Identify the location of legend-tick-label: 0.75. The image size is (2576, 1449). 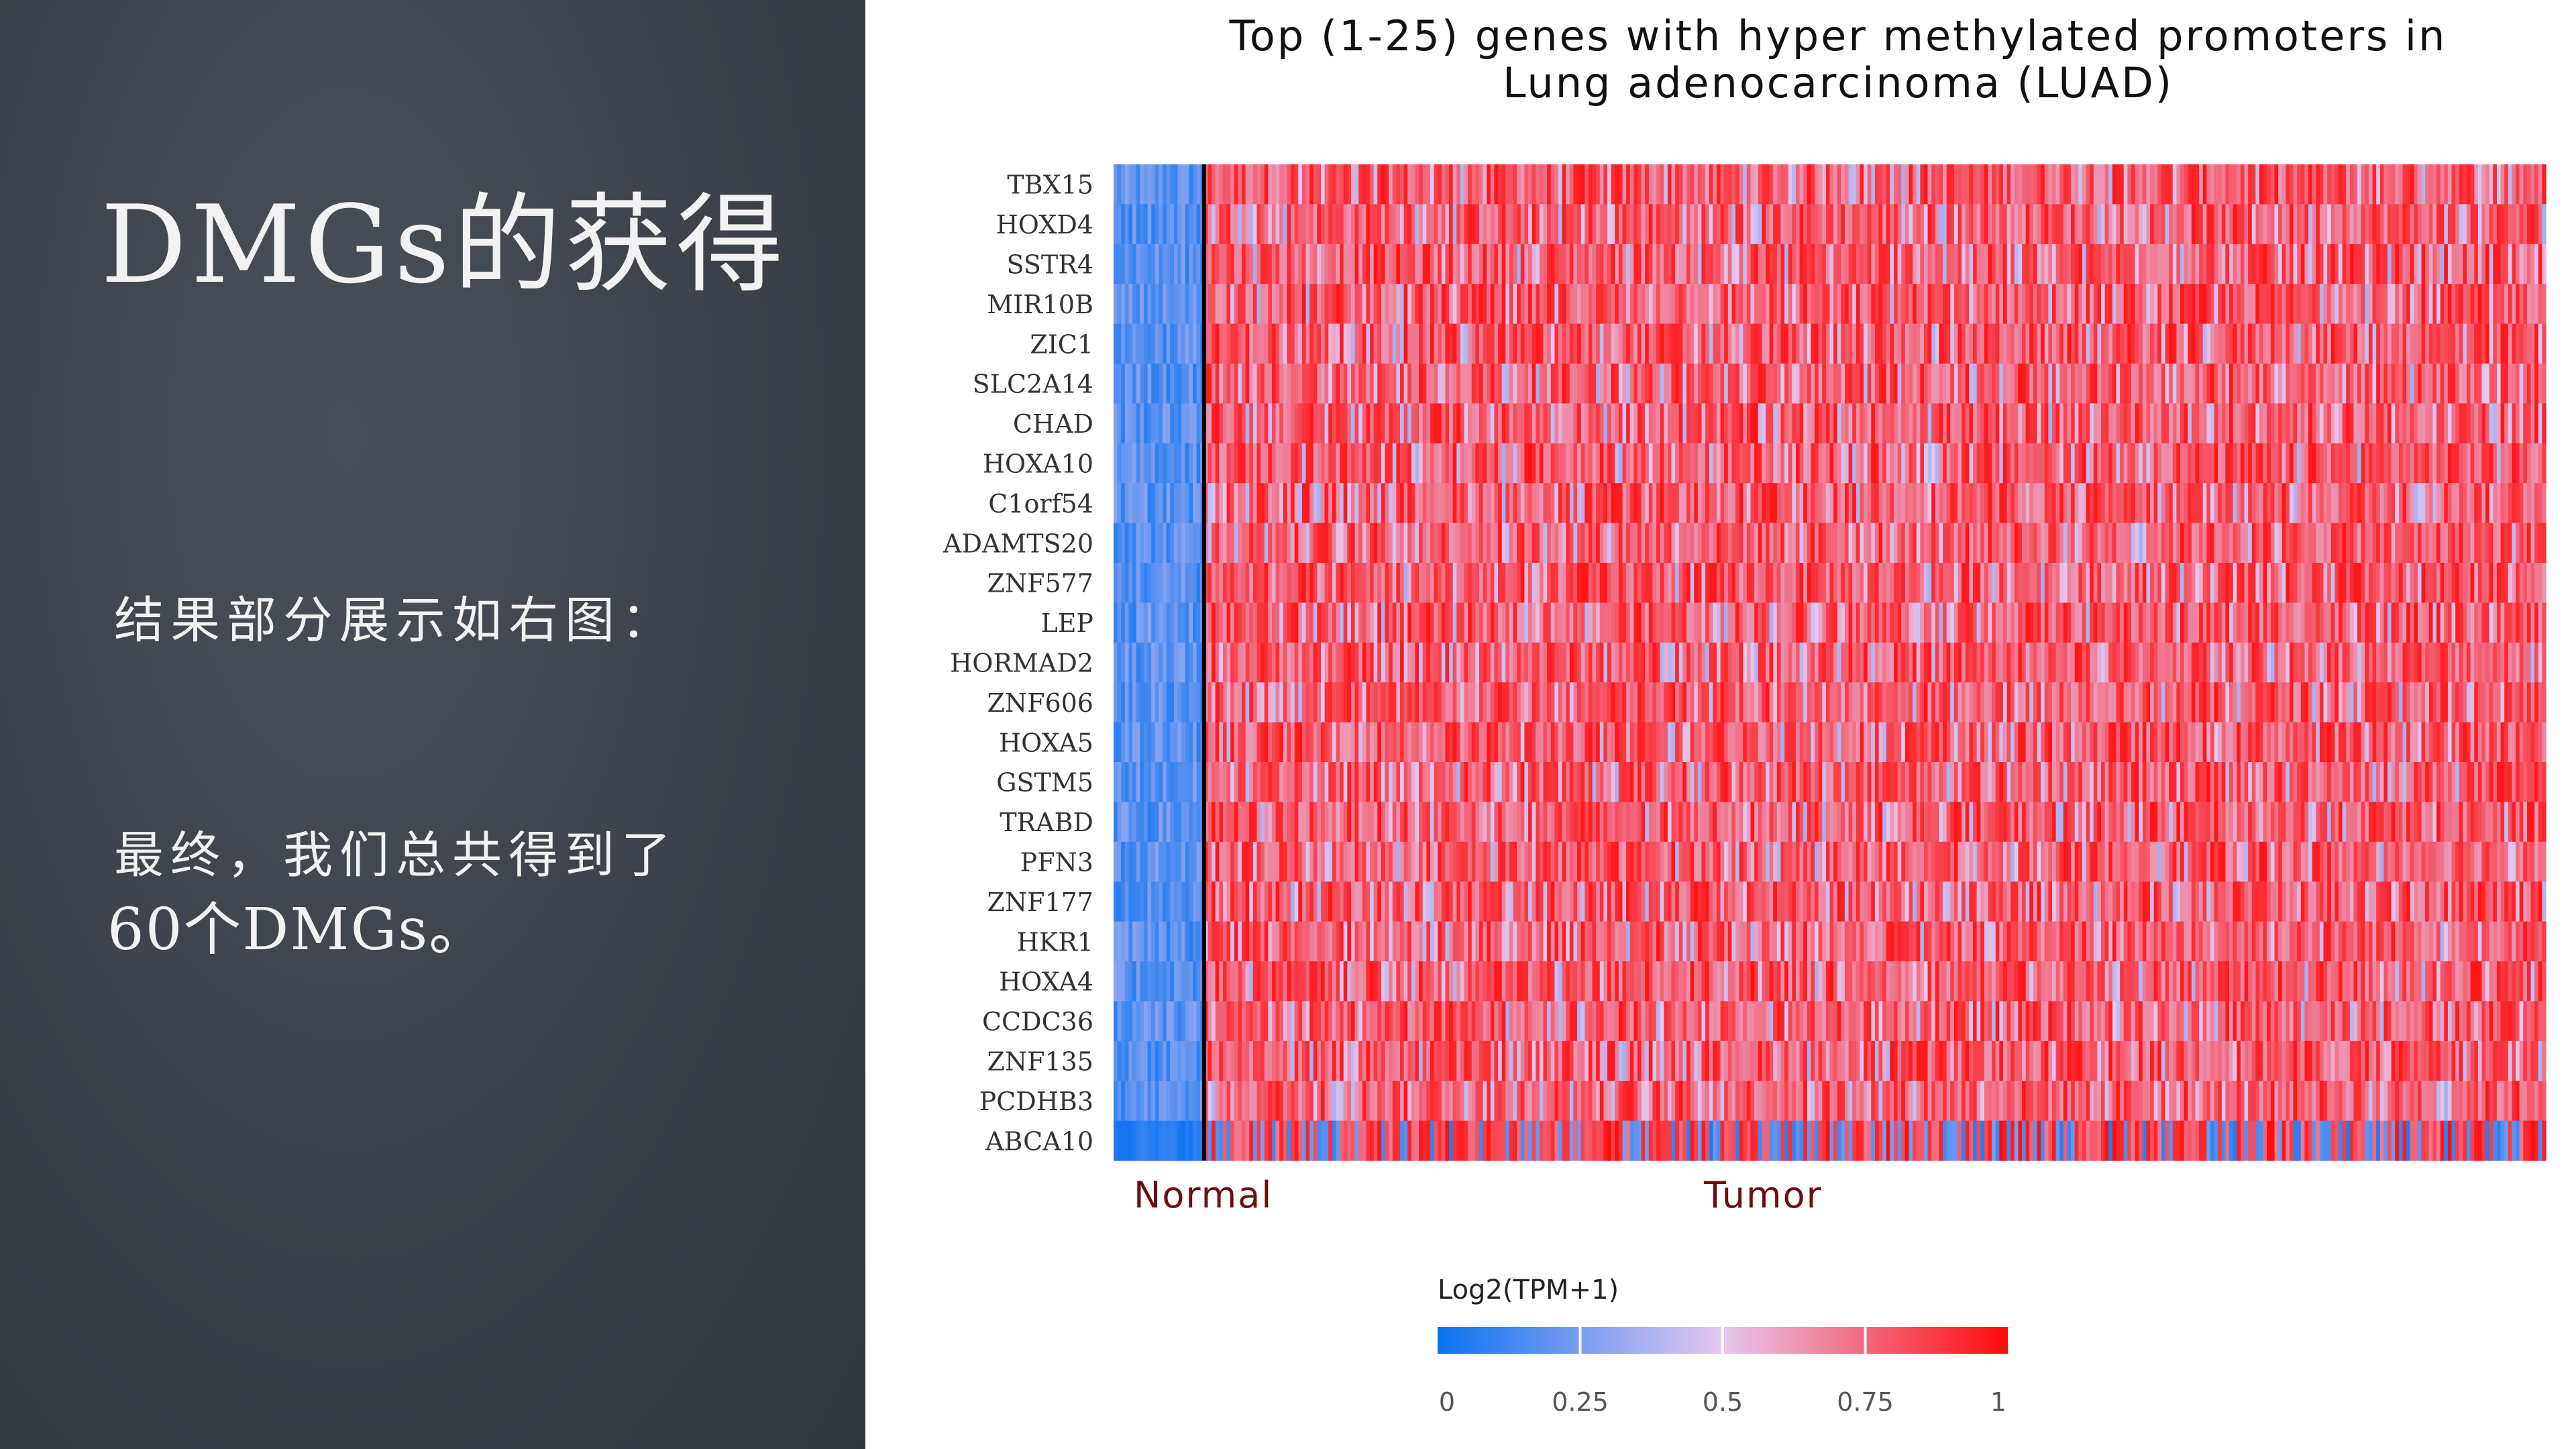
(1865, 1402).